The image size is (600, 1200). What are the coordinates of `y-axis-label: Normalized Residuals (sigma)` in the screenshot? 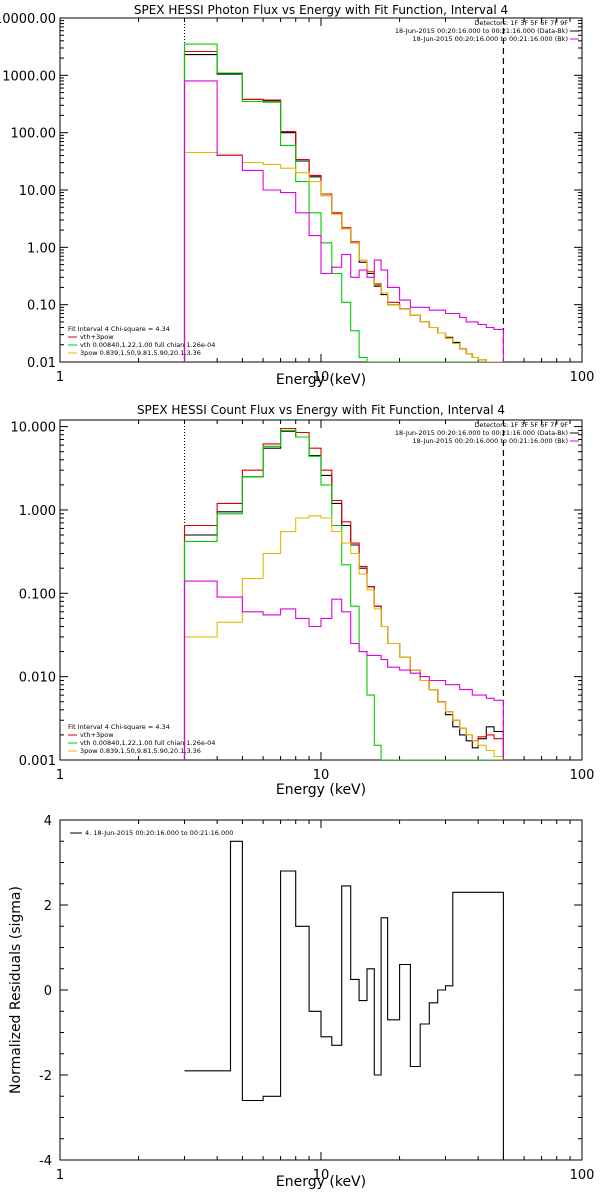 It's located at (16, 990).